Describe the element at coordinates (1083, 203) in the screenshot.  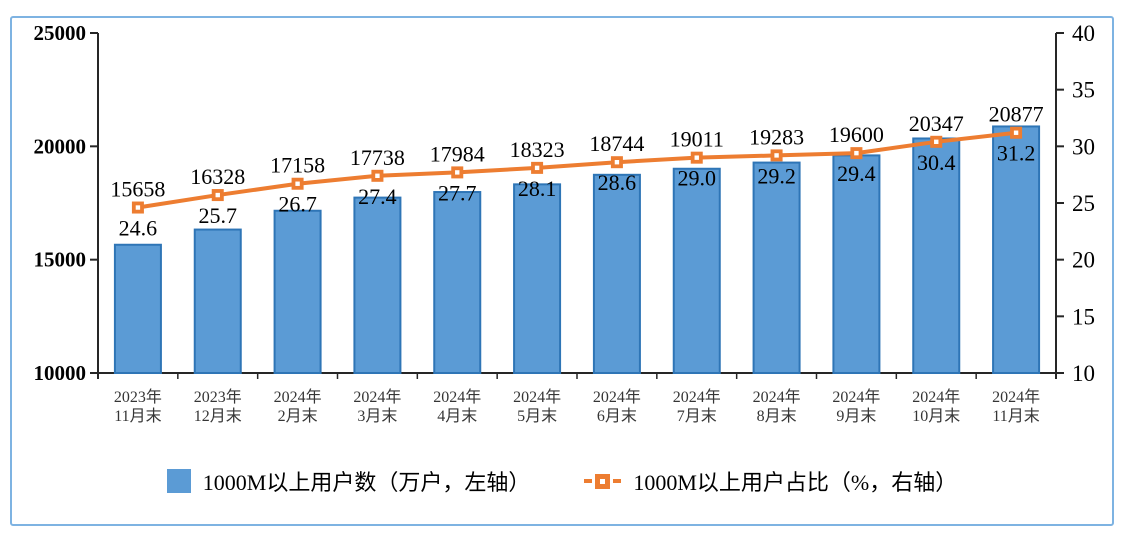
I see `right-axis-tick-label: 25` at that location.